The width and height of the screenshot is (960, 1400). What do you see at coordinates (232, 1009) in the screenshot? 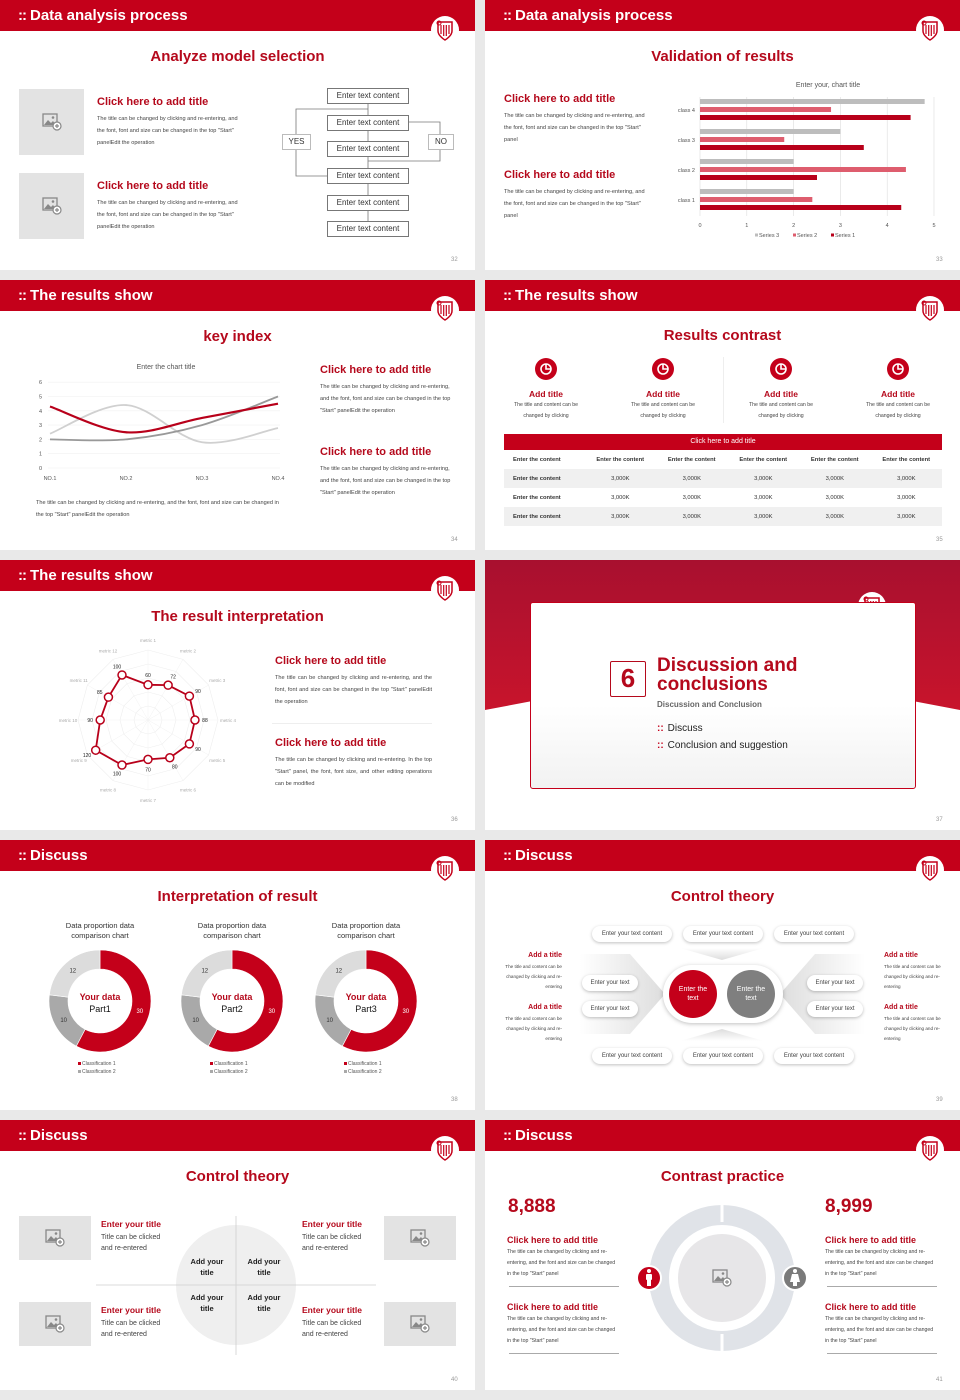
I see `donut-center-part: Part2` at bounding box center [232, 1009].